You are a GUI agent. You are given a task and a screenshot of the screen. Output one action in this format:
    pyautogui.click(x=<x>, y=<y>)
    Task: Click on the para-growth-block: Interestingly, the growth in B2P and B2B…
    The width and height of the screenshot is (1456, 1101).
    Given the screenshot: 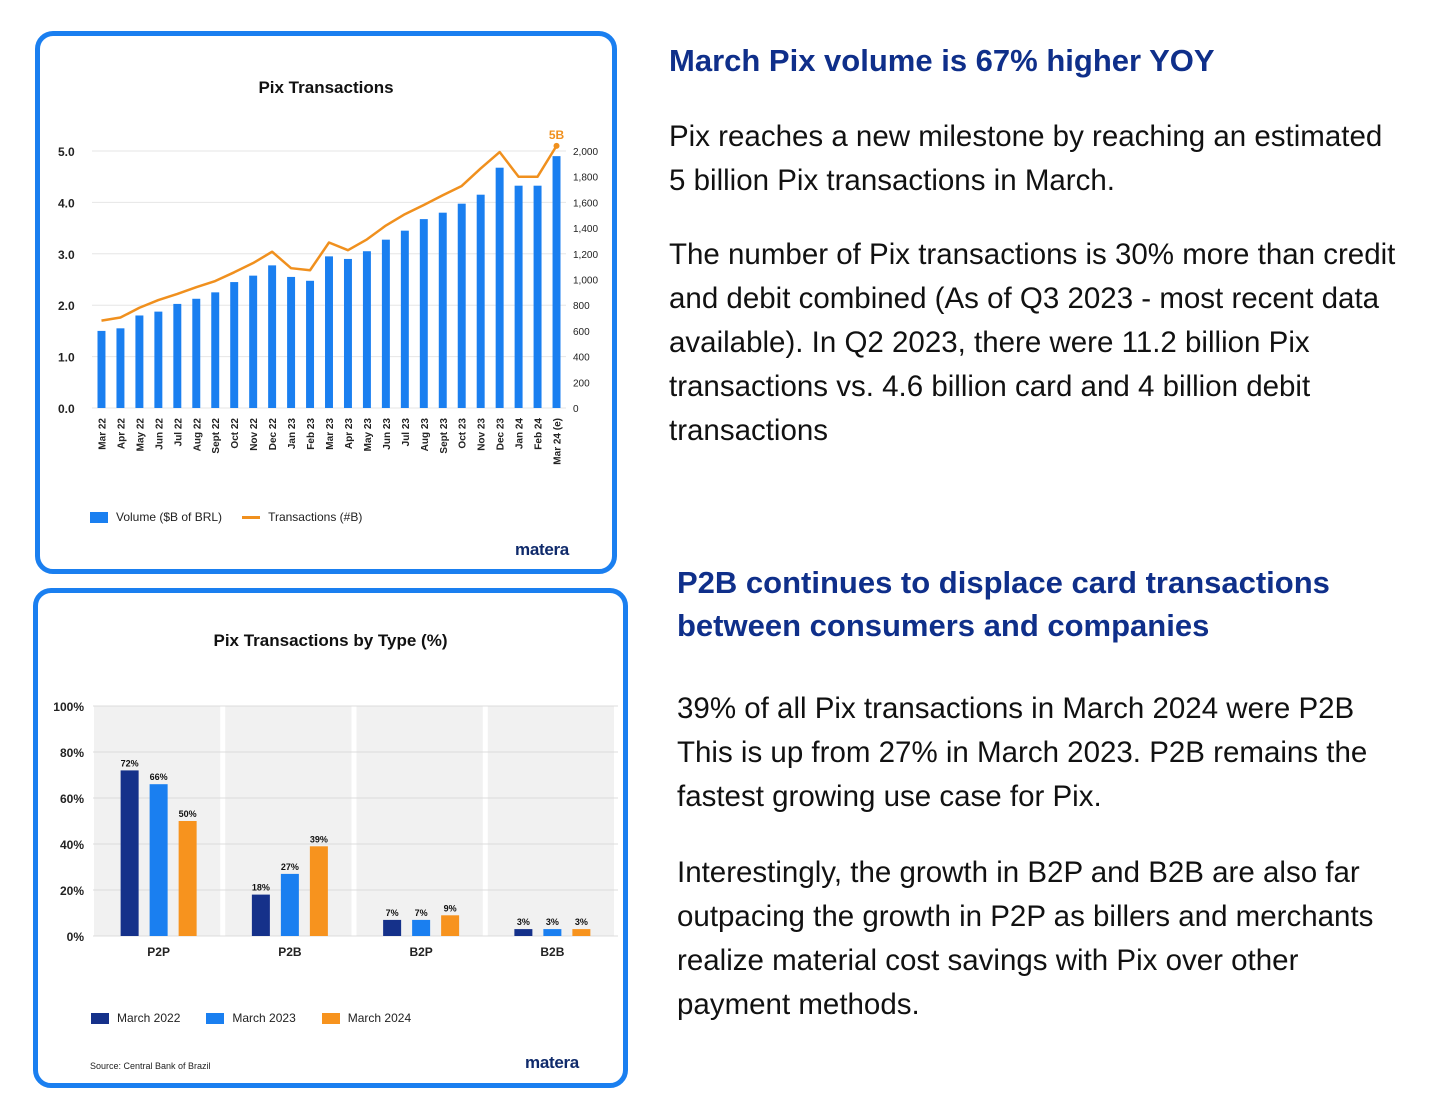 What is the action you would take?
    pyautogui.click(x=1047, y=939)
    